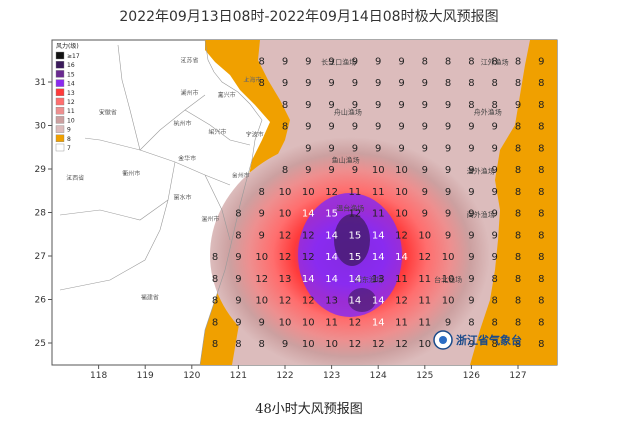 Image resolution: width=618 pixels, height=421 pixels. What do you see at coordinates (40, 344) in the screenshot?
I see `lat-tick-label: 25` at bounding box center [40, 344].